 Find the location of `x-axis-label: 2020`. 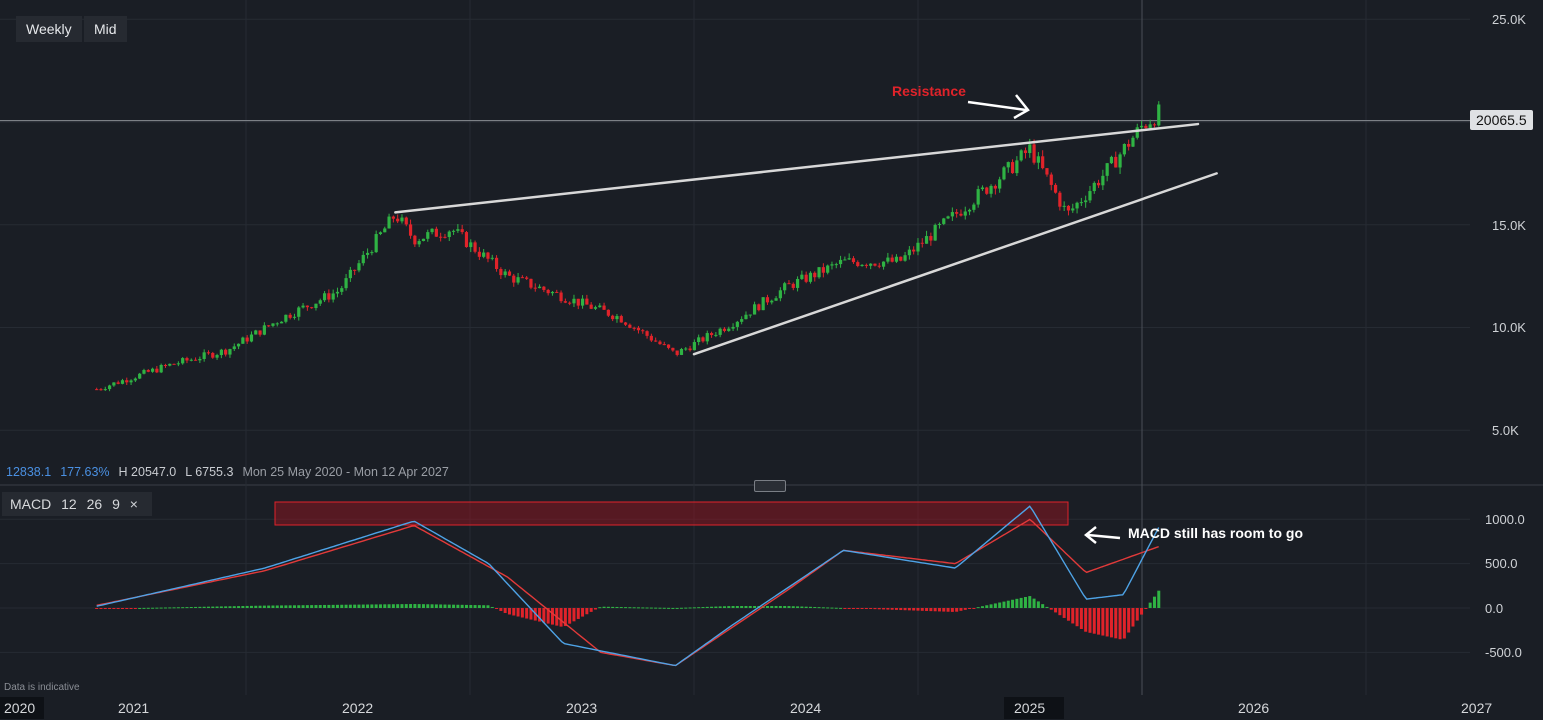

x-axis-label: 2020 is located at coordinates (20, 708).